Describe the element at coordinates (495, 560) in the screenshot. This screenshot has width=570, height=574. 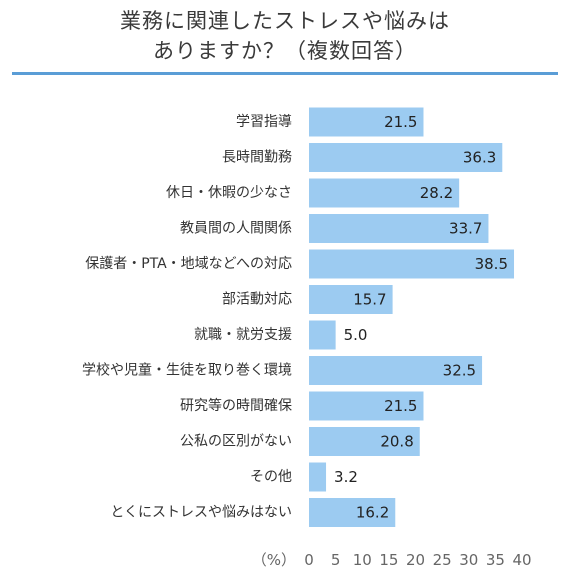
I see `x-tick-label: 35` at that location.